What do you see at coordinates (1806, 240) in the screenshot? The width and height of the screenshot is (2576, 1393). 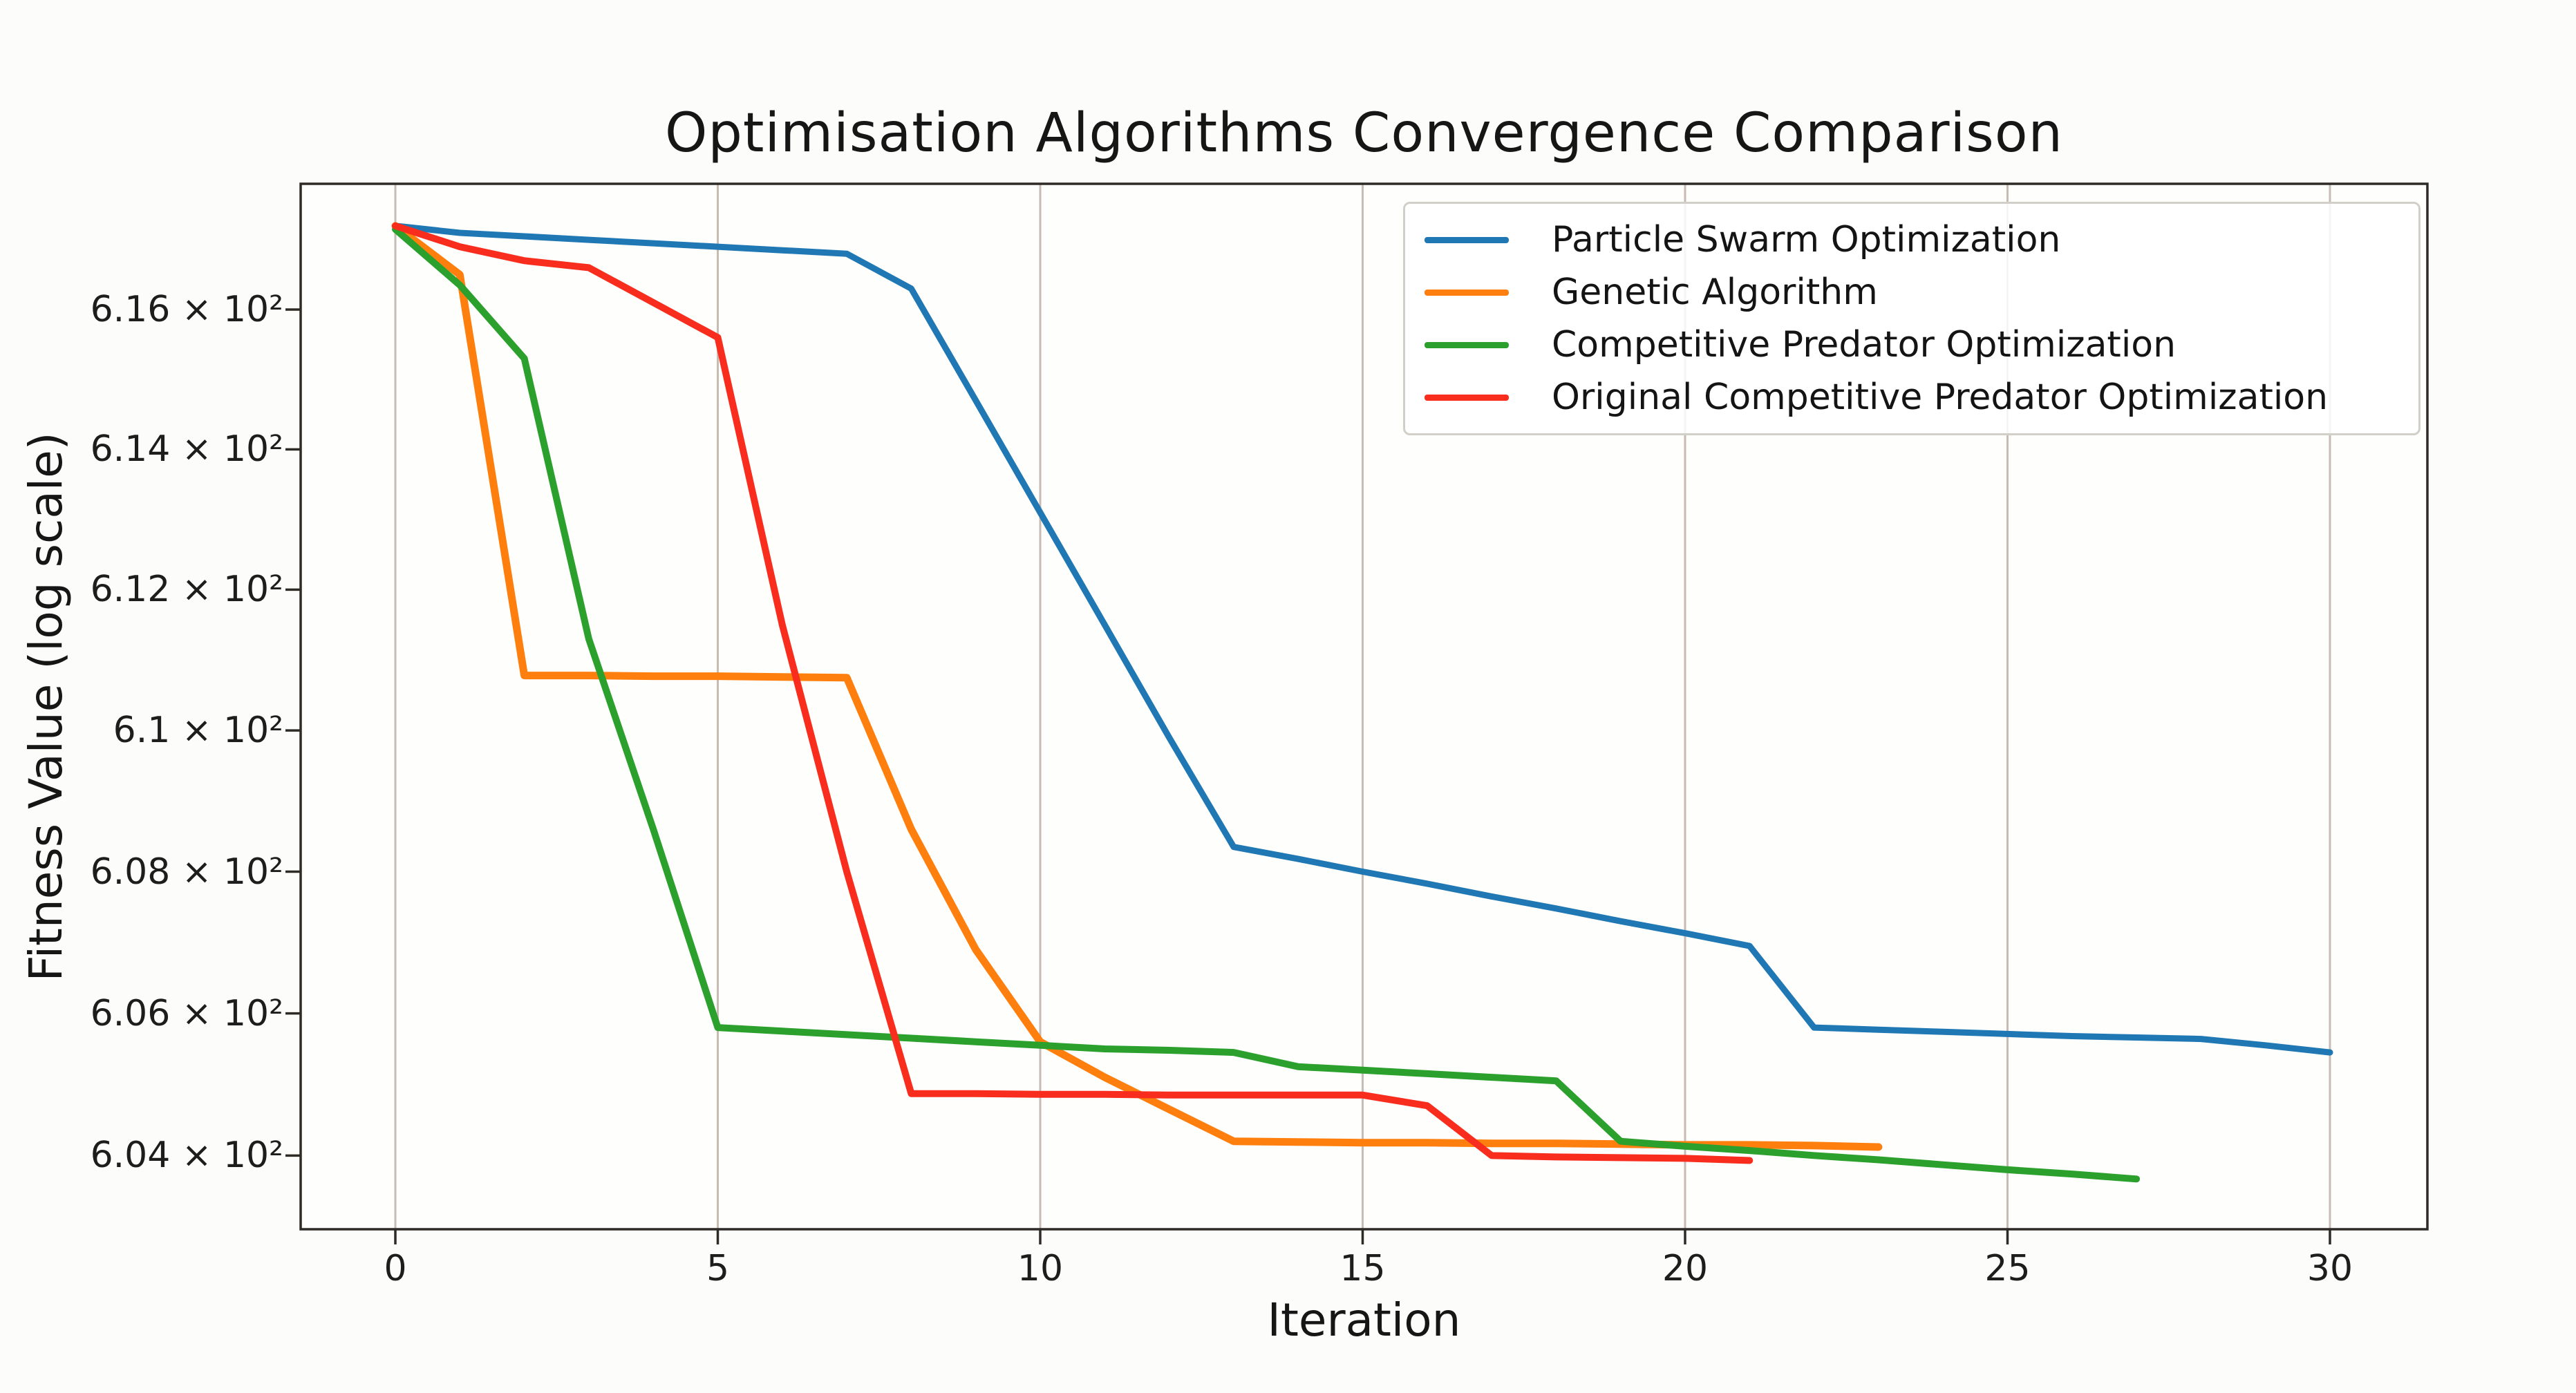 I see `legend-label: Particle Swarm Optimization` at bounding box center [1806, 240].